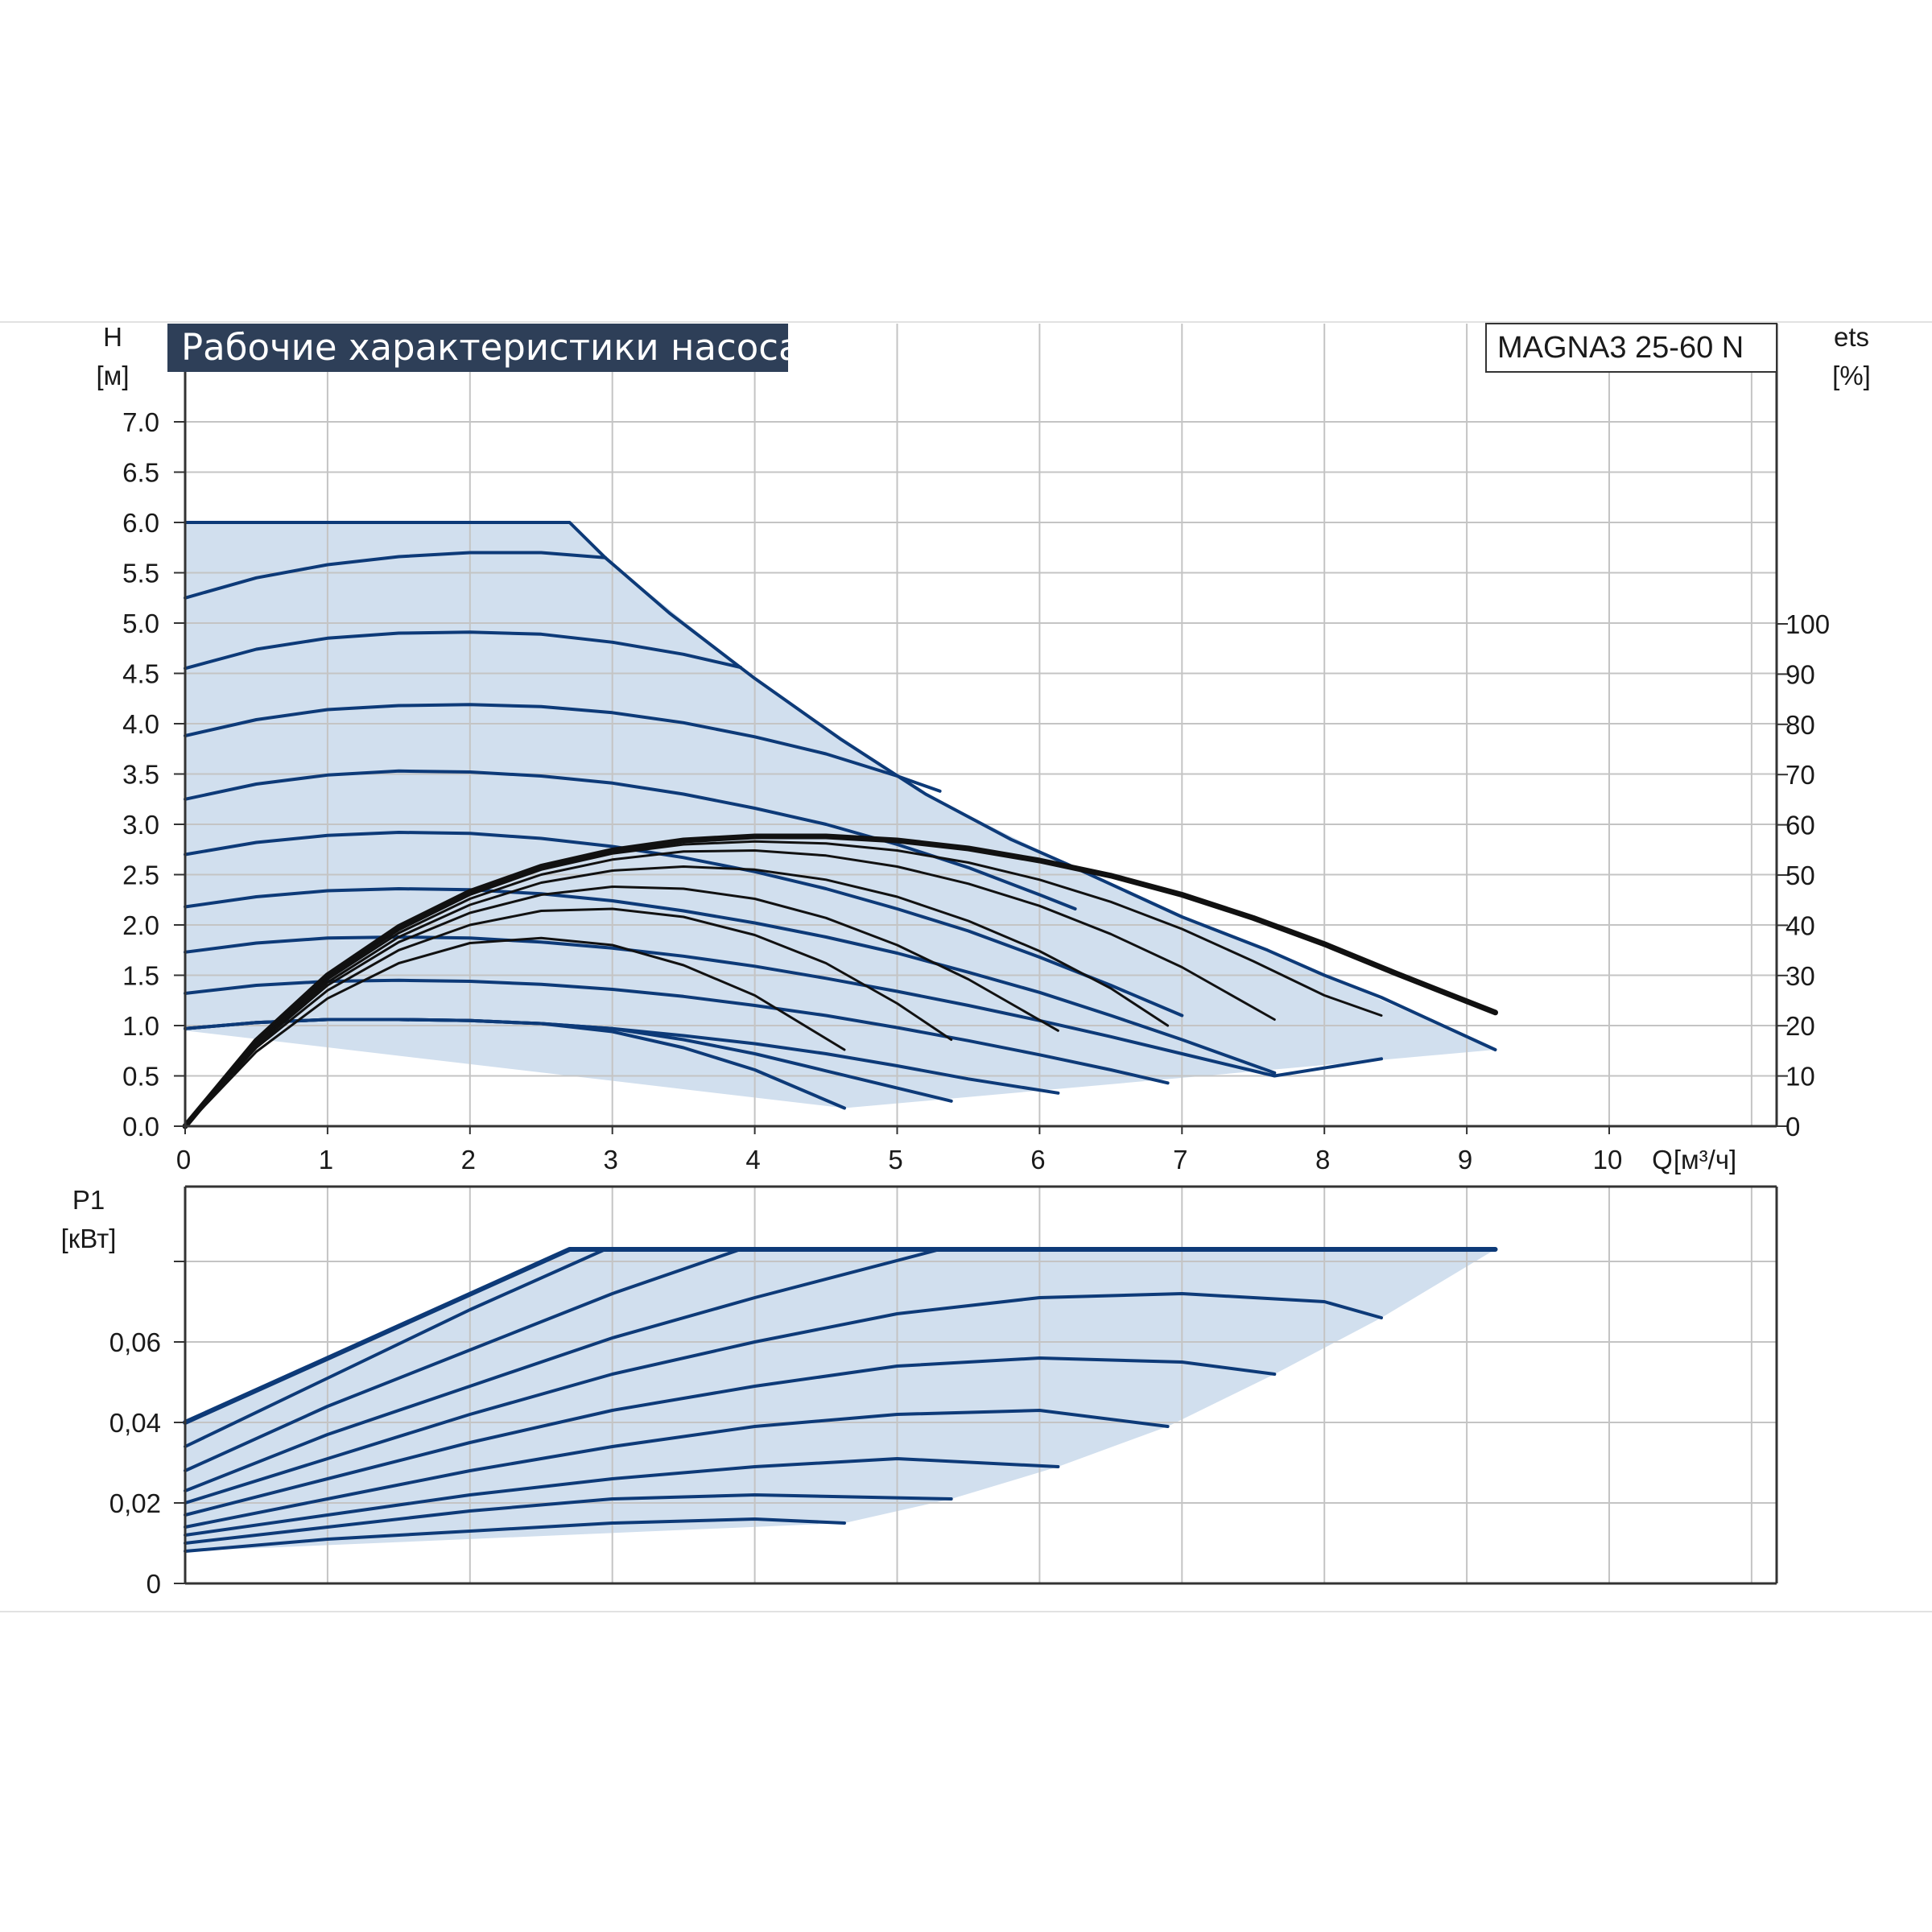  I want to click on head-y-tick-label: 4.0, so click(140, 724).